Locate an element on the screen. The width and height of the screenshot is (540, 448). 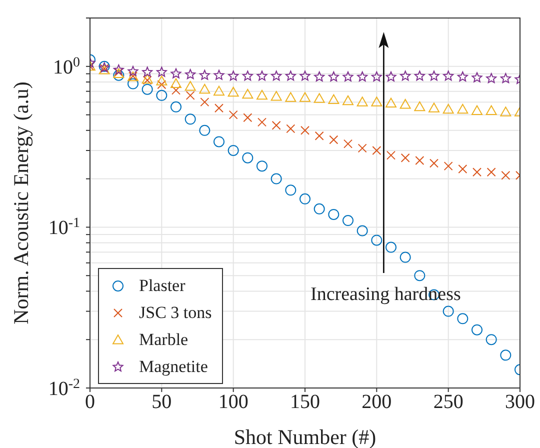
y-tick-label: 10$^{-1}$ is located at coordinates (64, 228).